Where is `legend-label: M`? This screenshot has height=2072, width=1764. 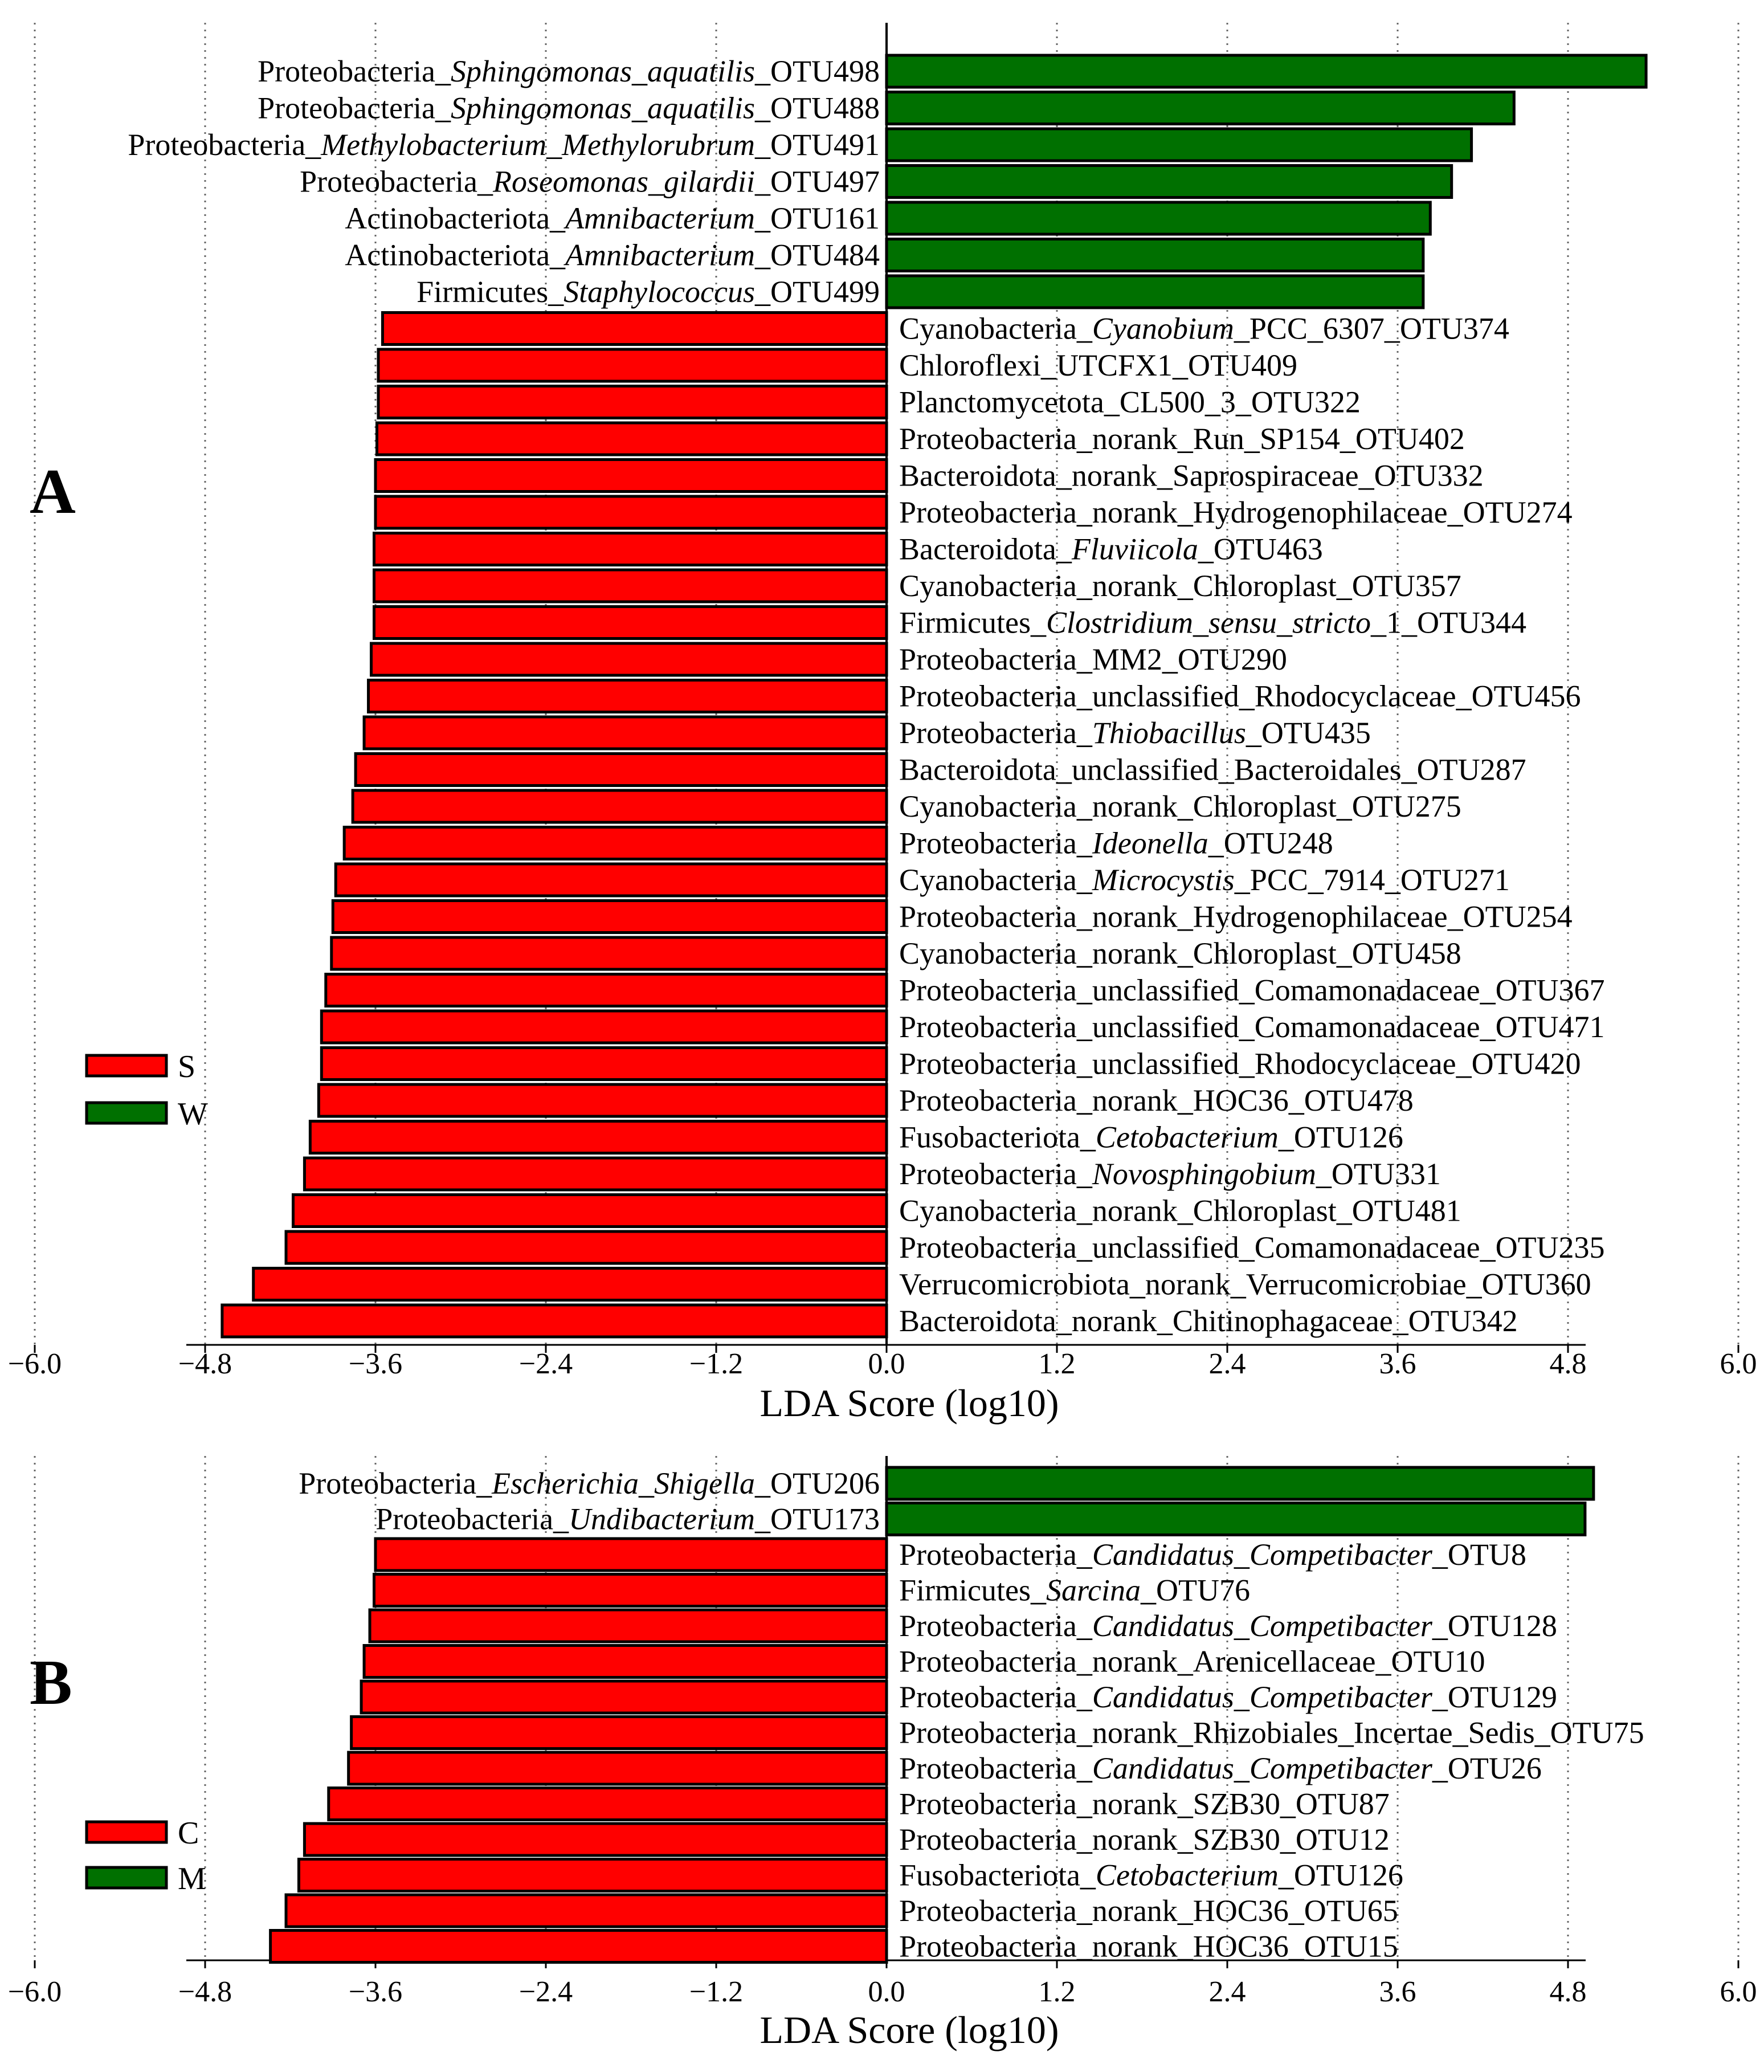
legend-label: M is located at coordinates (192, 1879).